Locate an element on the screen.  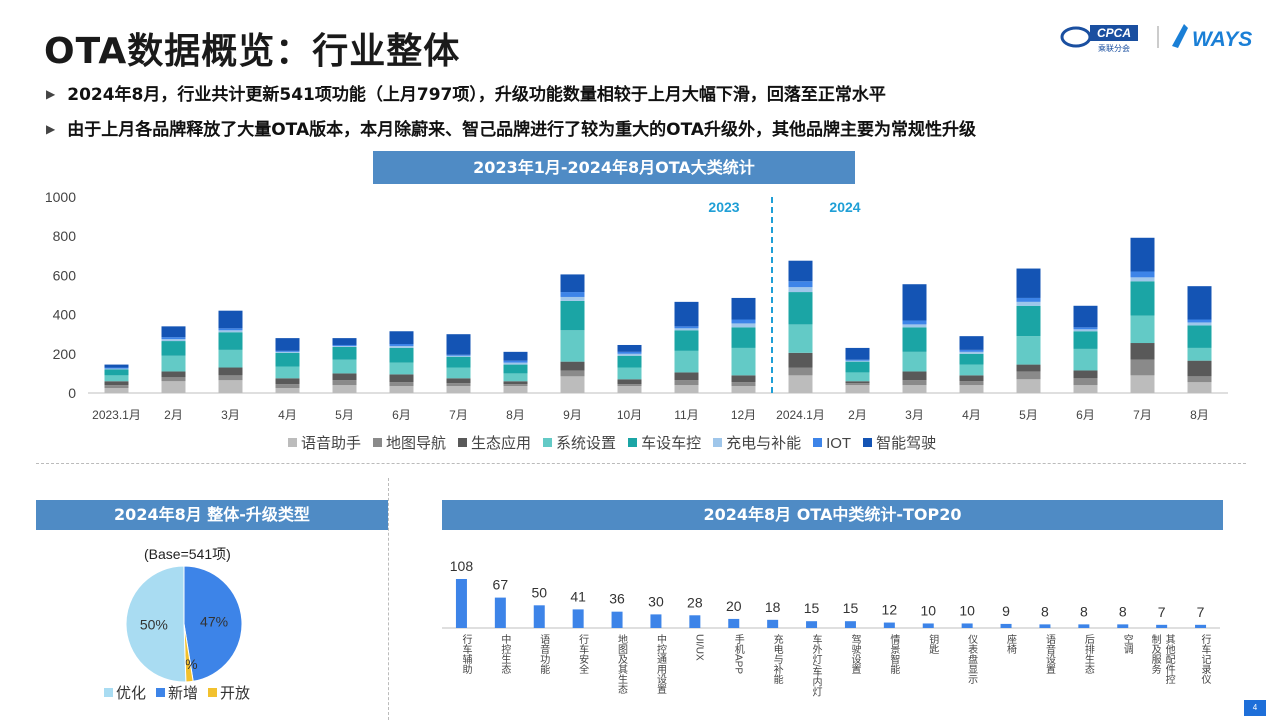
ways-swoosh-icon is located at coordinates (1180, 36).